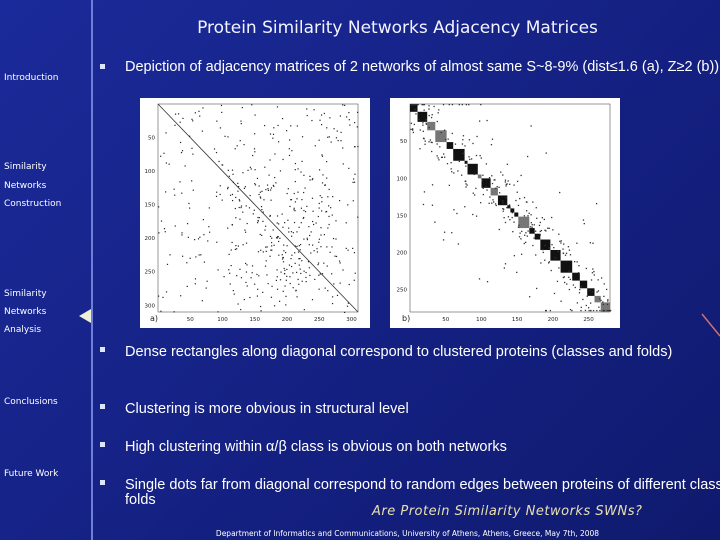 The image size is (720, 540). What do you see at coordinates (472, 169) in the screenshot?
I see `matrix-block` at bounding box center [472, 169].